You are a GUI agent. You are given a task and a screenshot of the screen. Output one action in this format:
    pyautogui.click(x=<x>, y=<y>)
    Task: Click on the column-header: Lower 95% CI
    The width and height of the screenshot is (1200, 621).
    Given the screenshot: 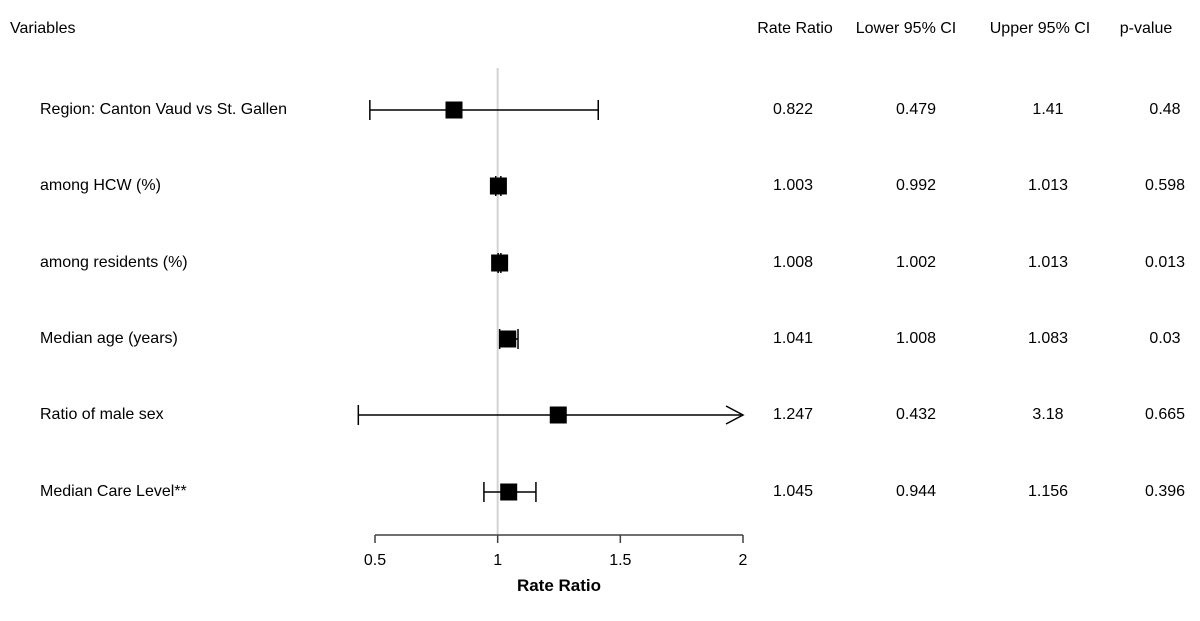 What is the action you would take?
    pyautogui.click(x=906, y=28)
    